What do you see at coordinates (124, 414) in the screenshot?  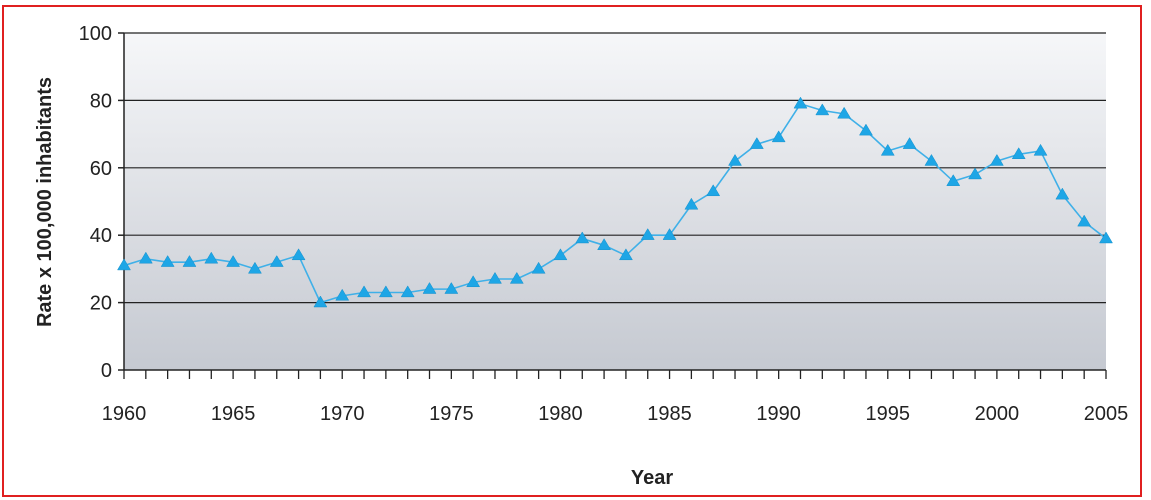 I see `x-tick-label: 1960` at bounding box center [124, 414].